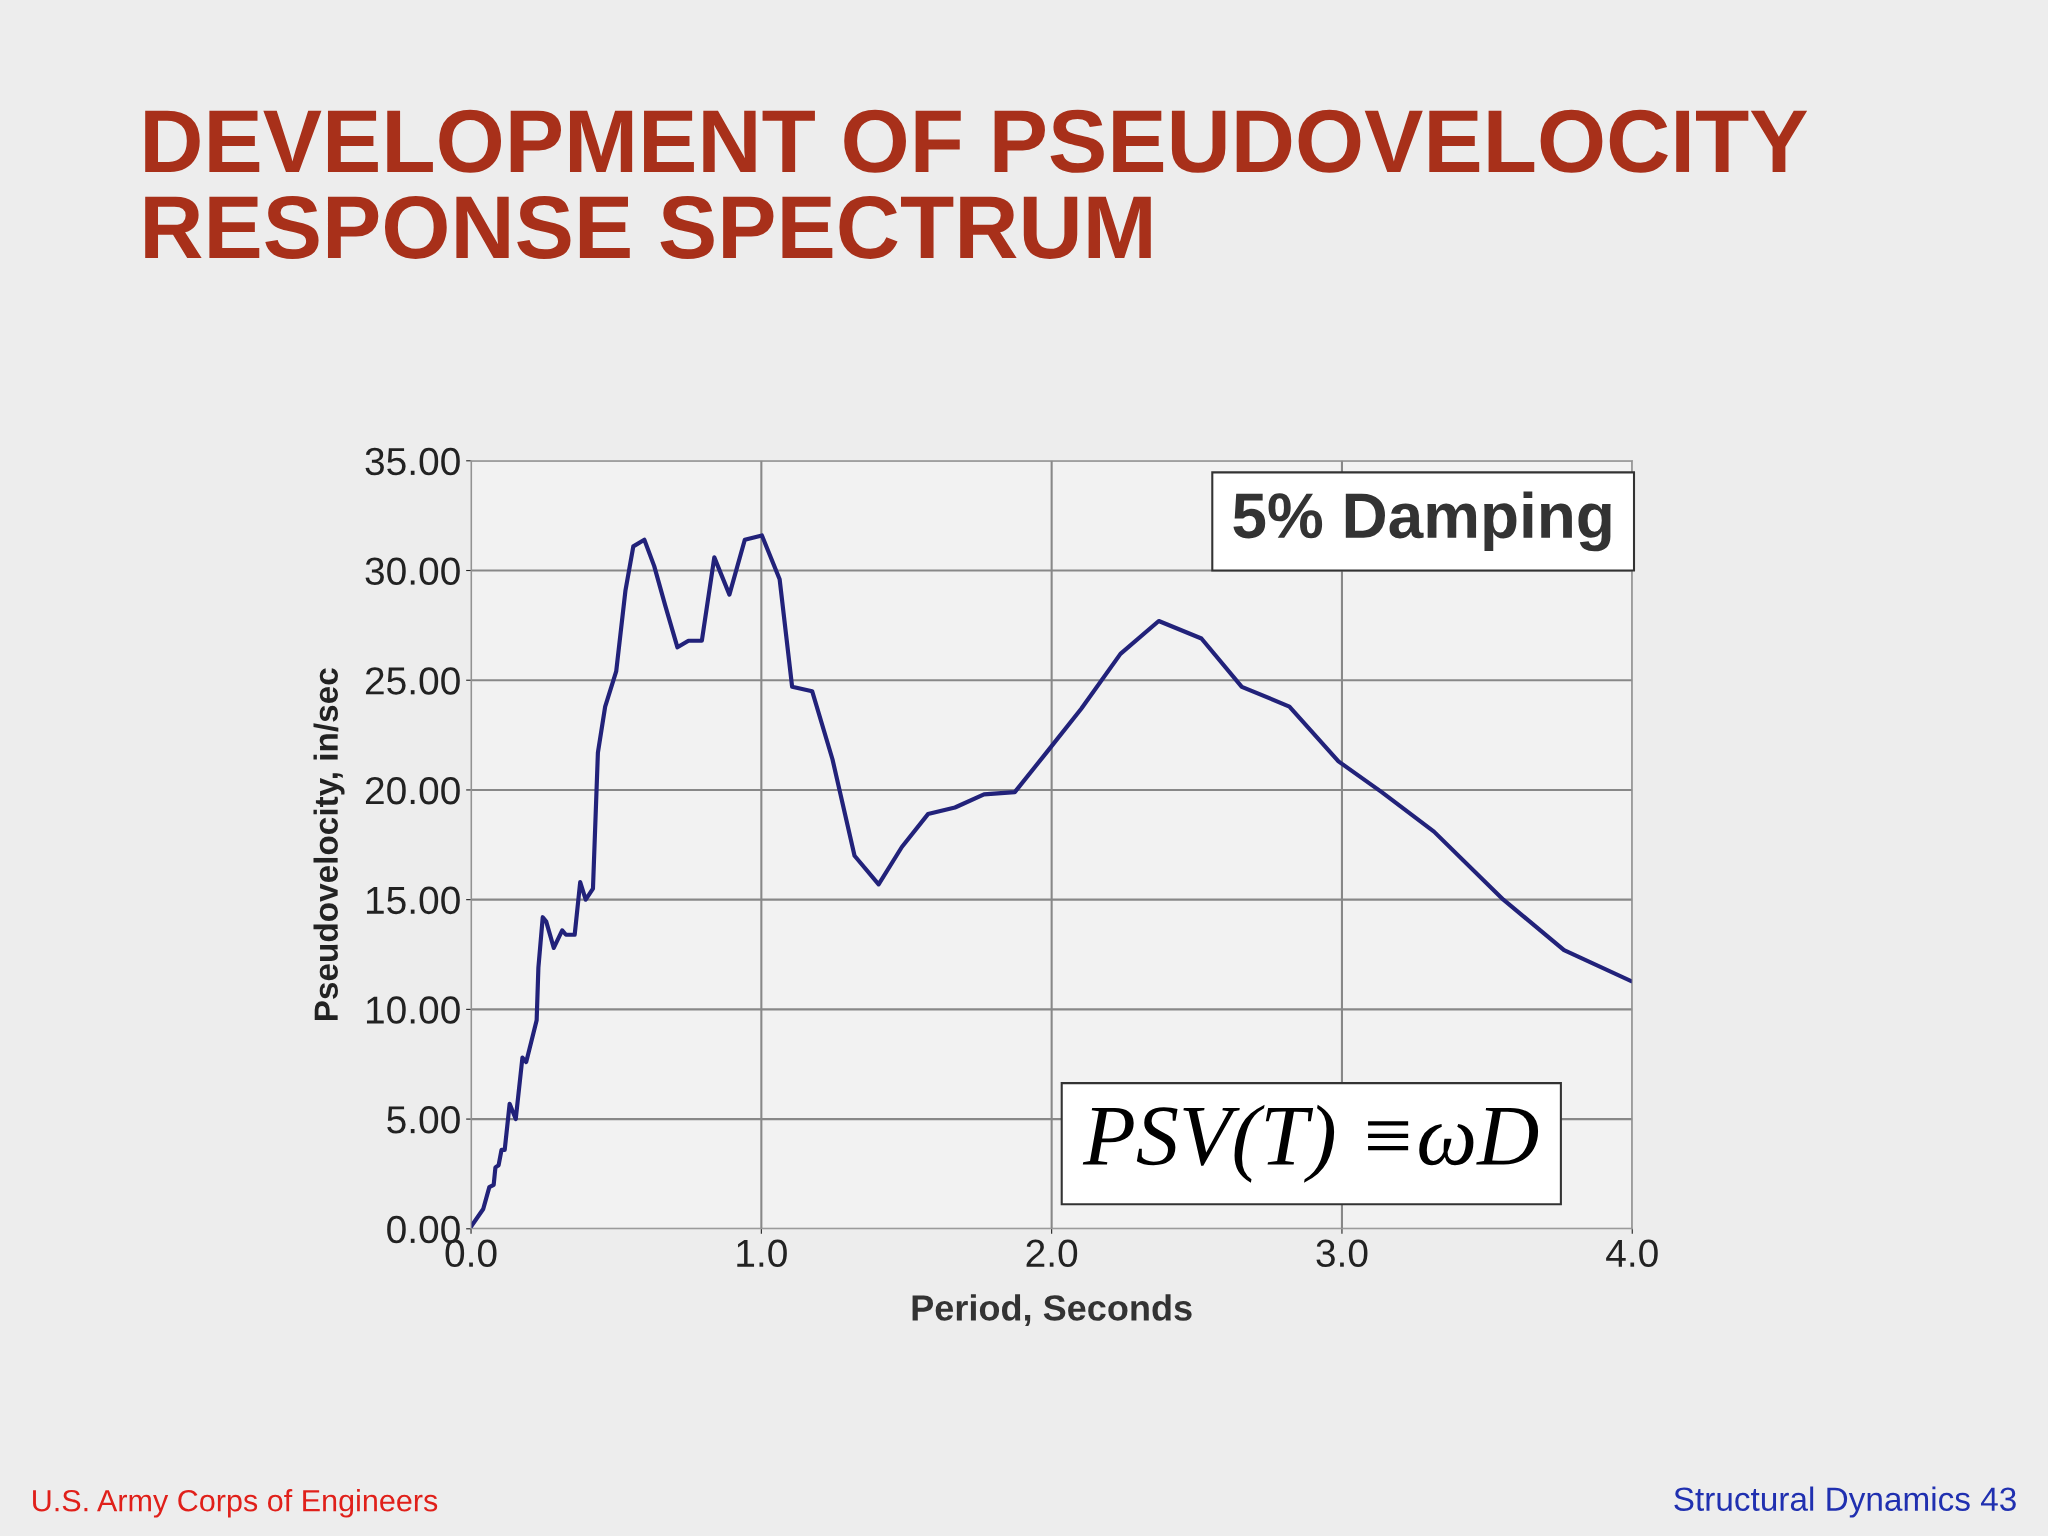  What do you see at coordinates (423, 1120) in the screenshot?
I see `y-tick-label: 5.00` at bounding box center [423, 1120].